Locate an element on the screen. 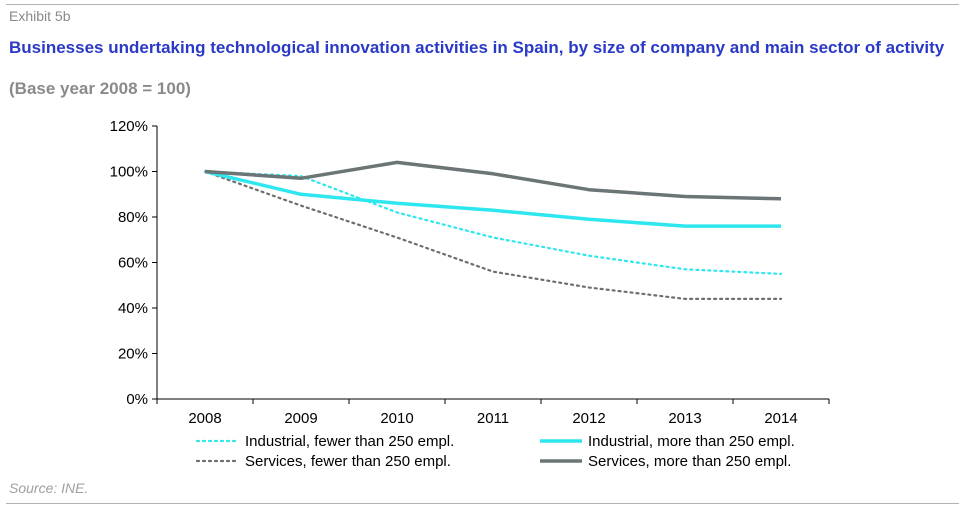 This screenshot has height=510, width=969. legend-label: Services, fewer than 250 empl. is located at coordinates (348, 461).